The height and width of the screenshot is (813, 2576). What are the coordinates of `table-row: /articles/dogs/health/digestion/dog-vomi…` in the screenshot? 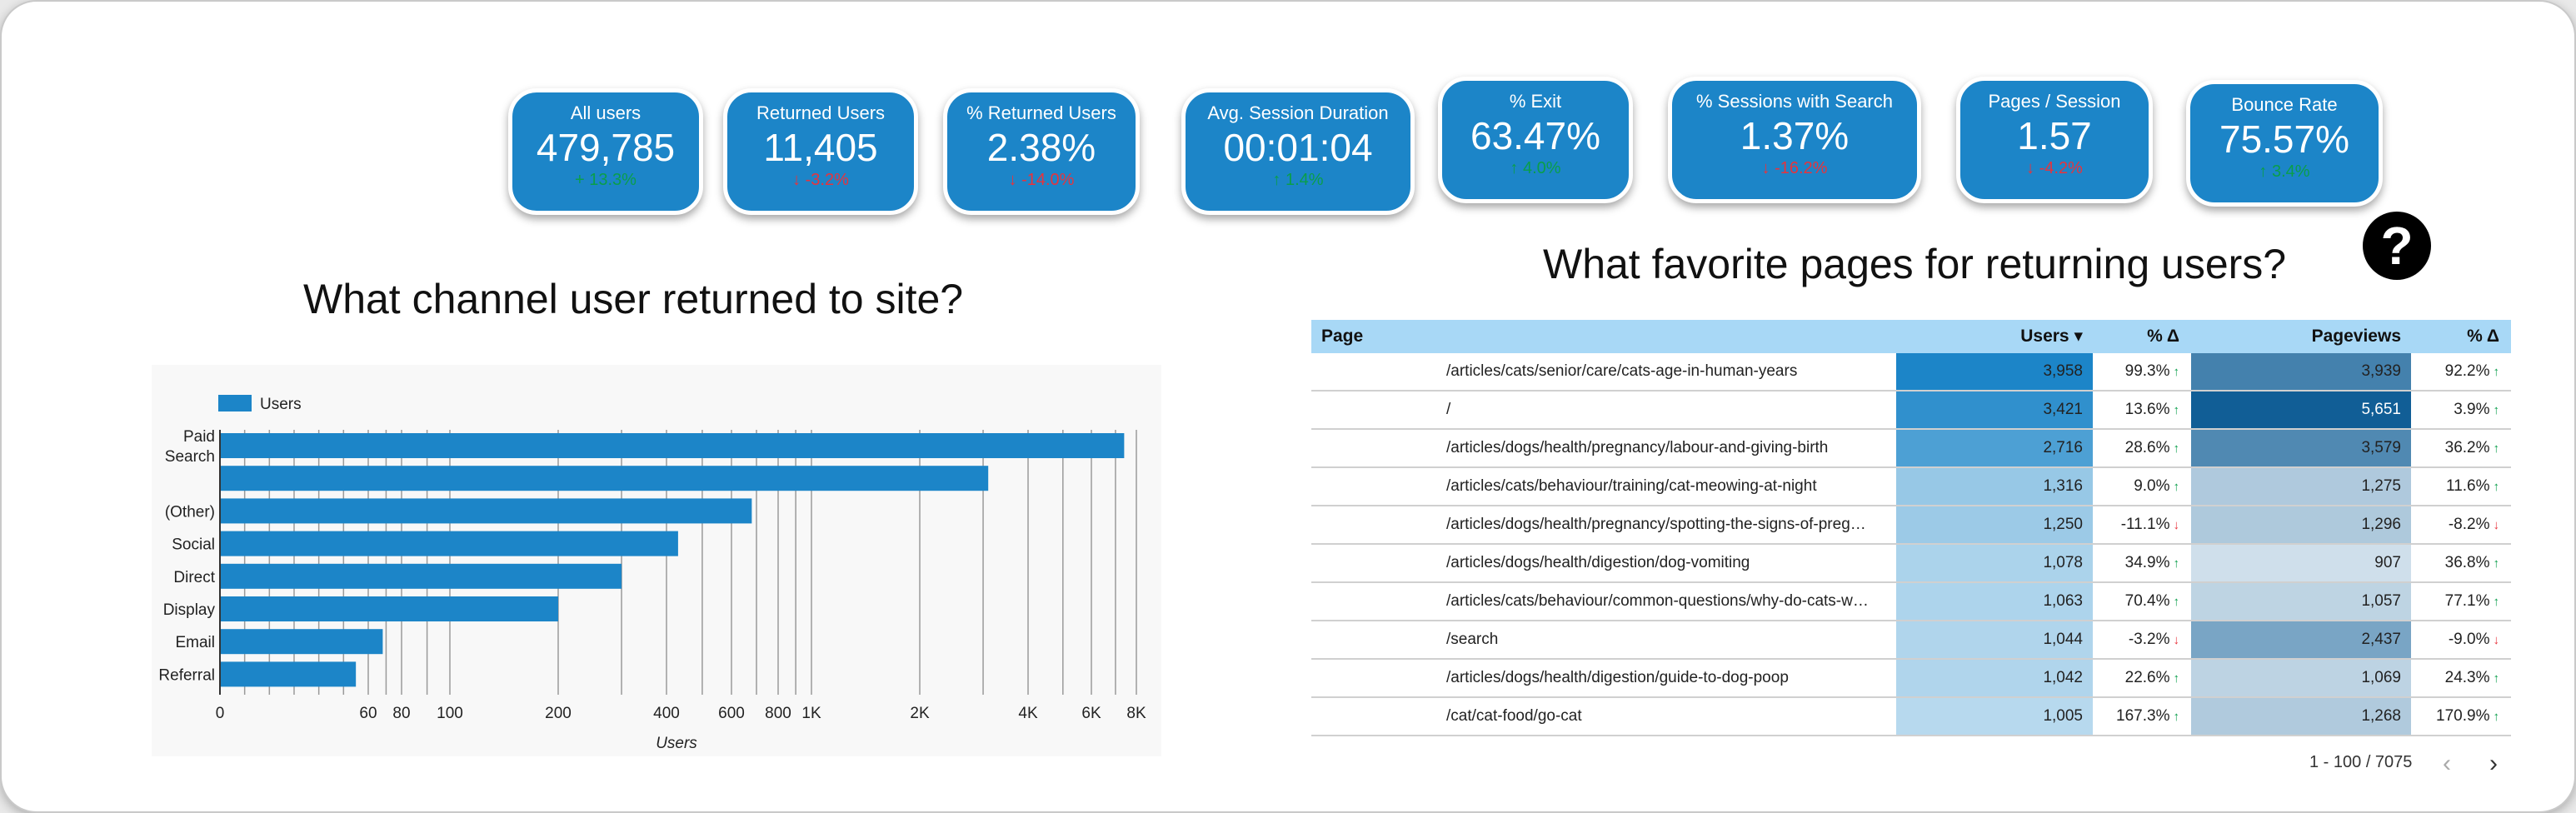 It's located at (1911, 564).